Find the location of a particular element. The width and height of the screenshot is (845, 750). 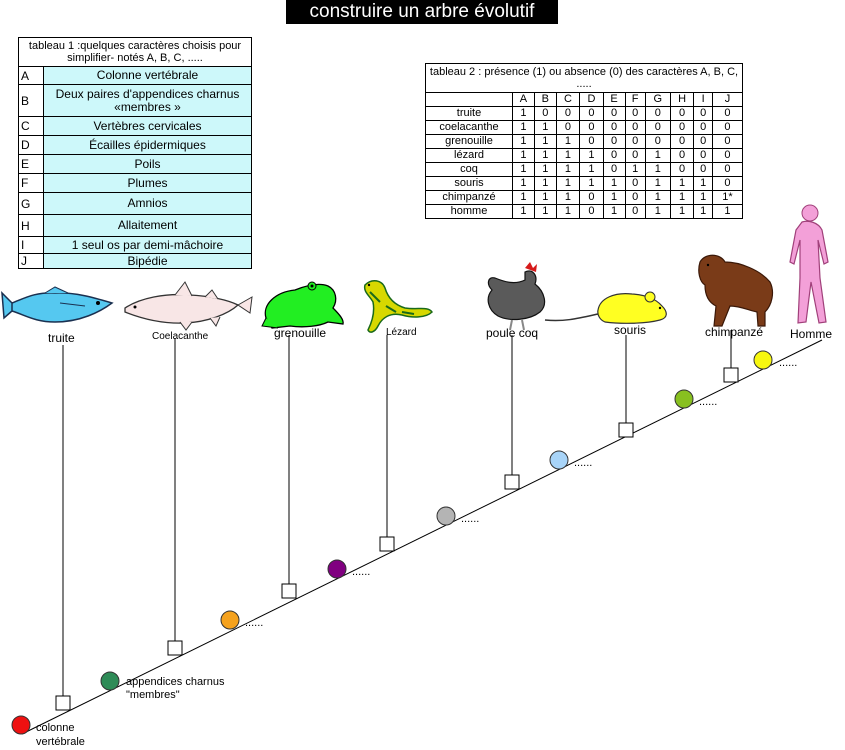

rooster-illustration is located at coordinates (516, 296).